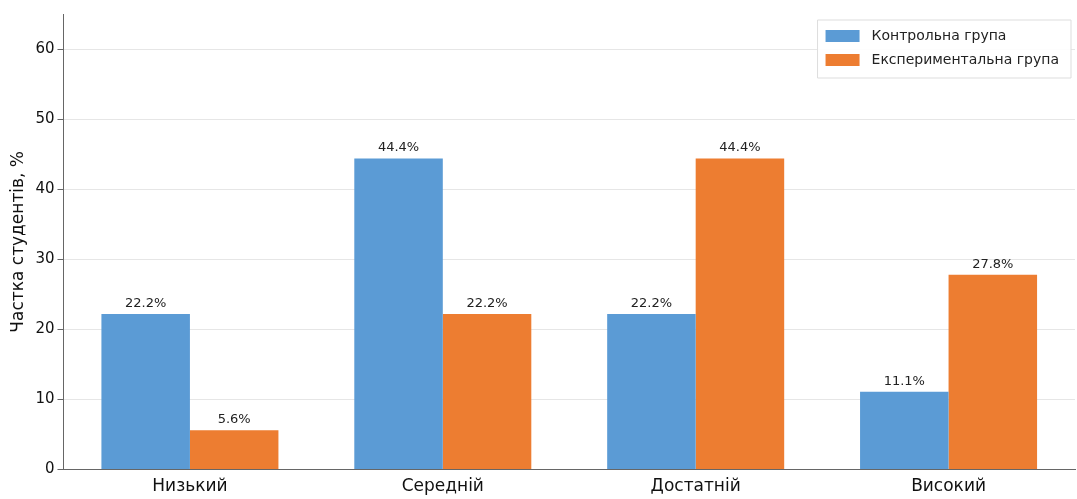 Image resolution: width=1077 pixels, height=499 pixels. What do you see at coordinates (939, 34) in the screenshot?
I see `legend-label: Контрольна група` at bounding box center [939, 34].